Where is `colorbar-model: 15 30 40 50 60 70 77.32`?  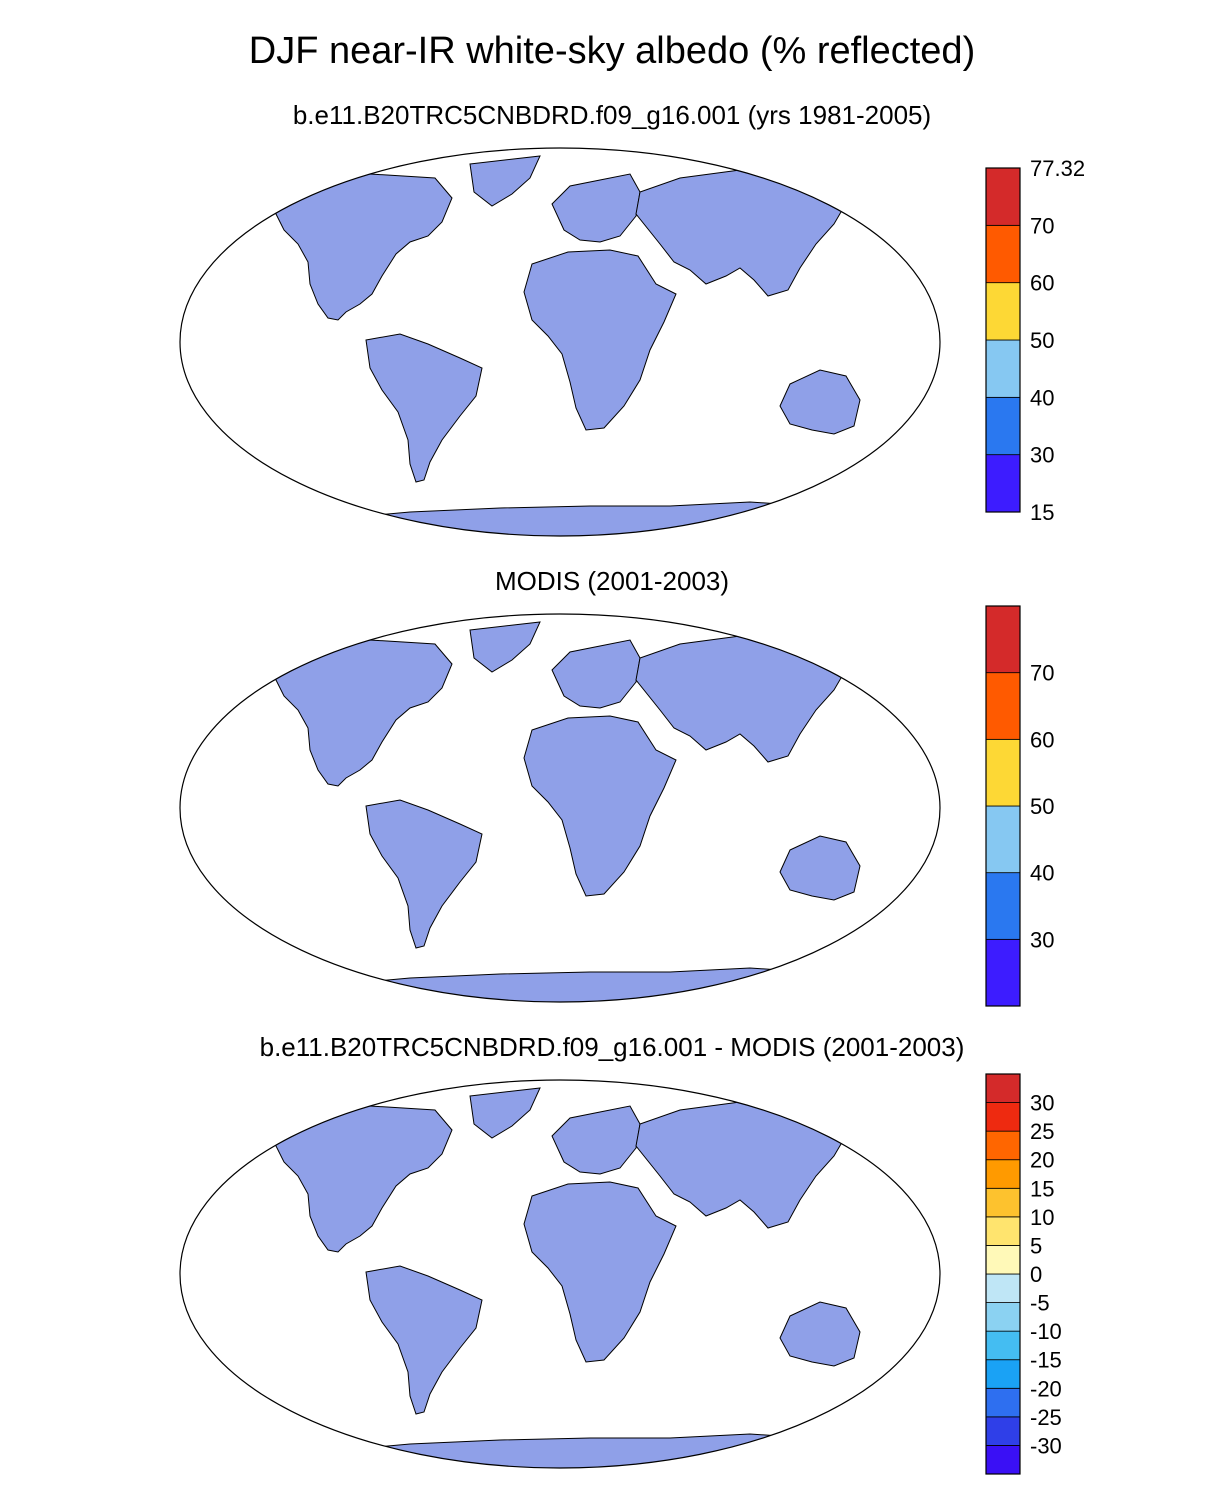 colorbar-model: 15 30 40 50 60 70 77.32 is located at coordinates (1035, 342).